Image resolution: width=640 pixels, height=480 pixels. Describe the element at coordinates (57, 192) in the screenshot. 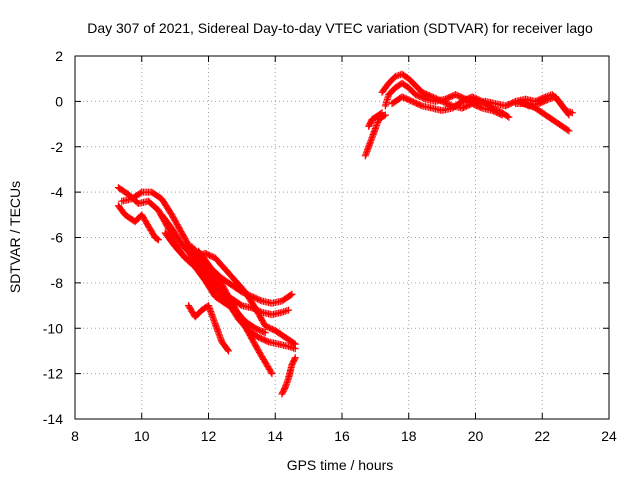

I see `y-tick-label: -4` at that location.